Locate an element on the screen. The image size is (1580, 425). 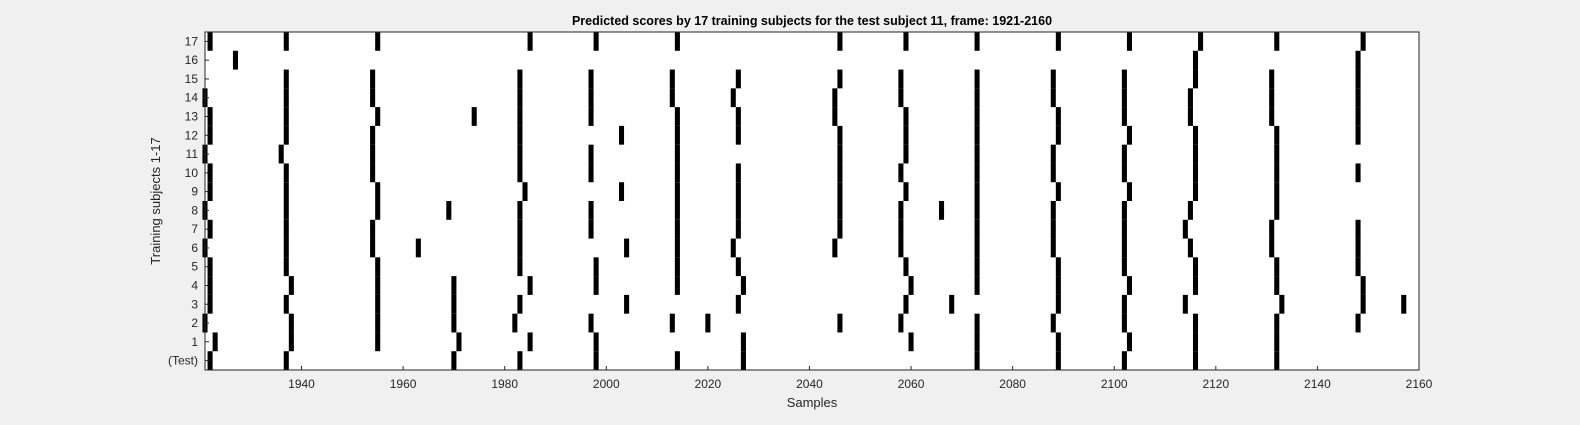
y-tick-label: 15 is located at coordinates (192, 79).